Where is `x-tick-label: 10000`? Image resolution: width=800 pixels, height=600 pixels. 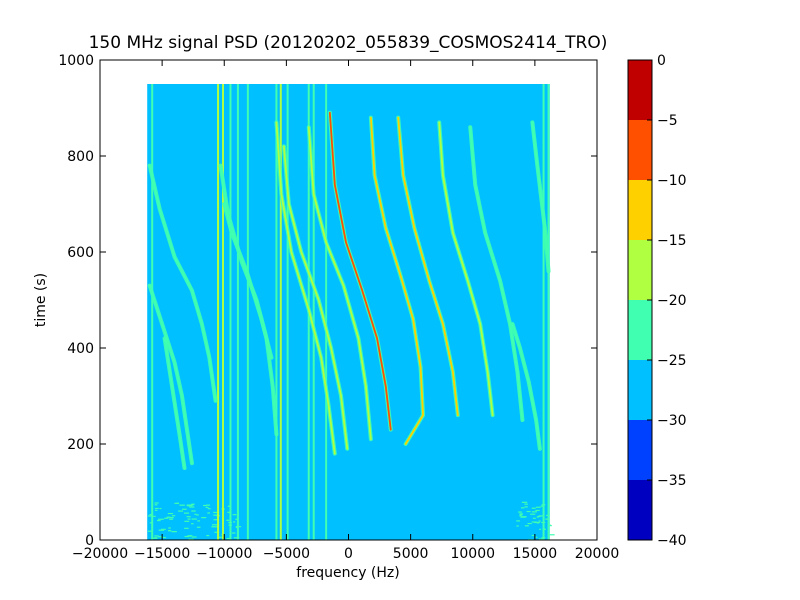
x-tick-label: 10000 is located at coordinates (472, 554).